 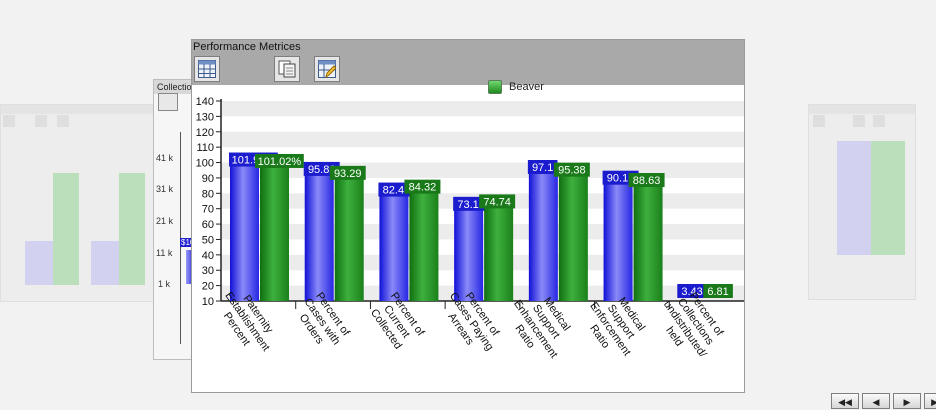 I want to click on collection-tick-label: 41 k, so click(x=165, y=158).